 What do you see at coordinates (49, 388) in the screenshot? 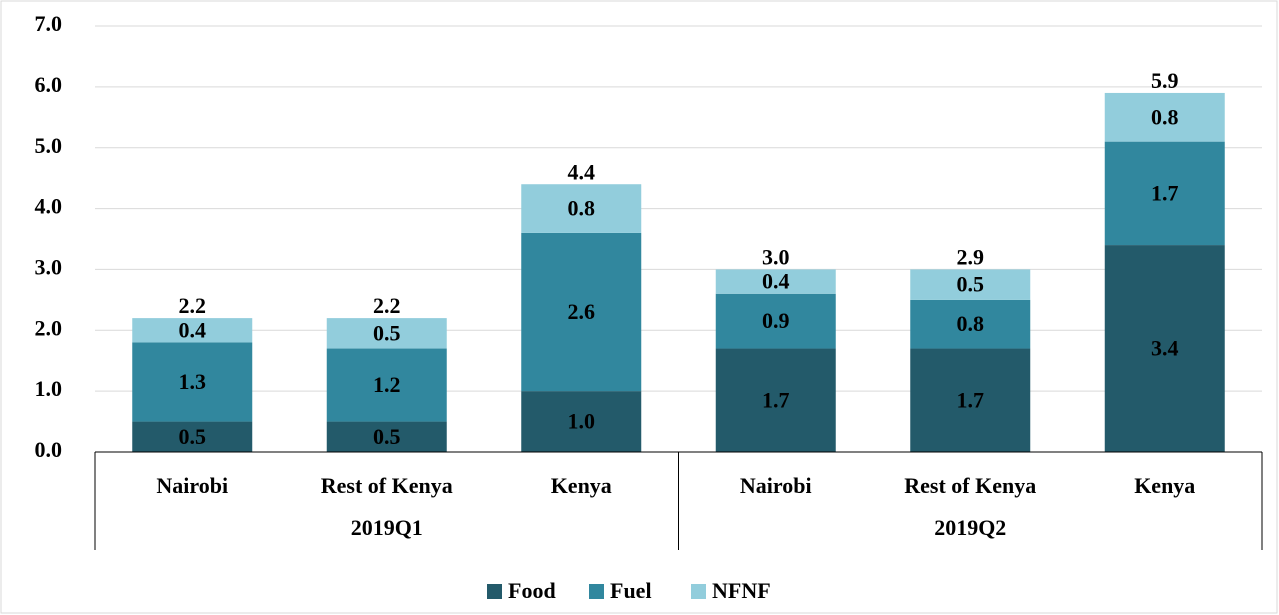
I see `y-tick-label: 1.0` at bounding box center [49, 388].